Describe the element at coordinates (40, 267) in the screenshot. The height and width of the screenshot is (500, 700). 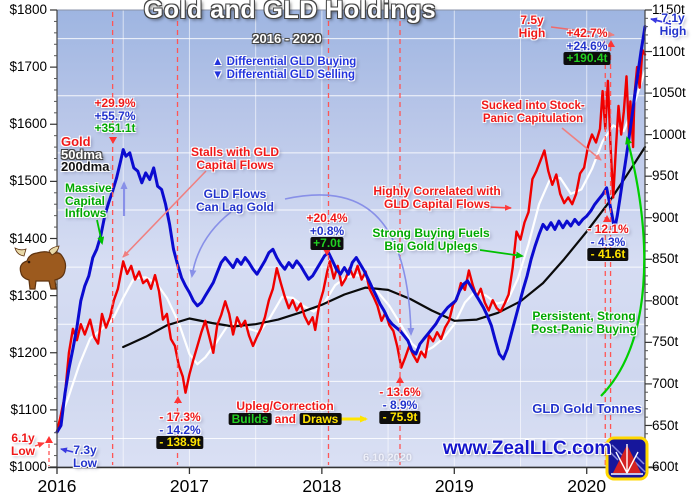
I see `bull-icon` at that location.